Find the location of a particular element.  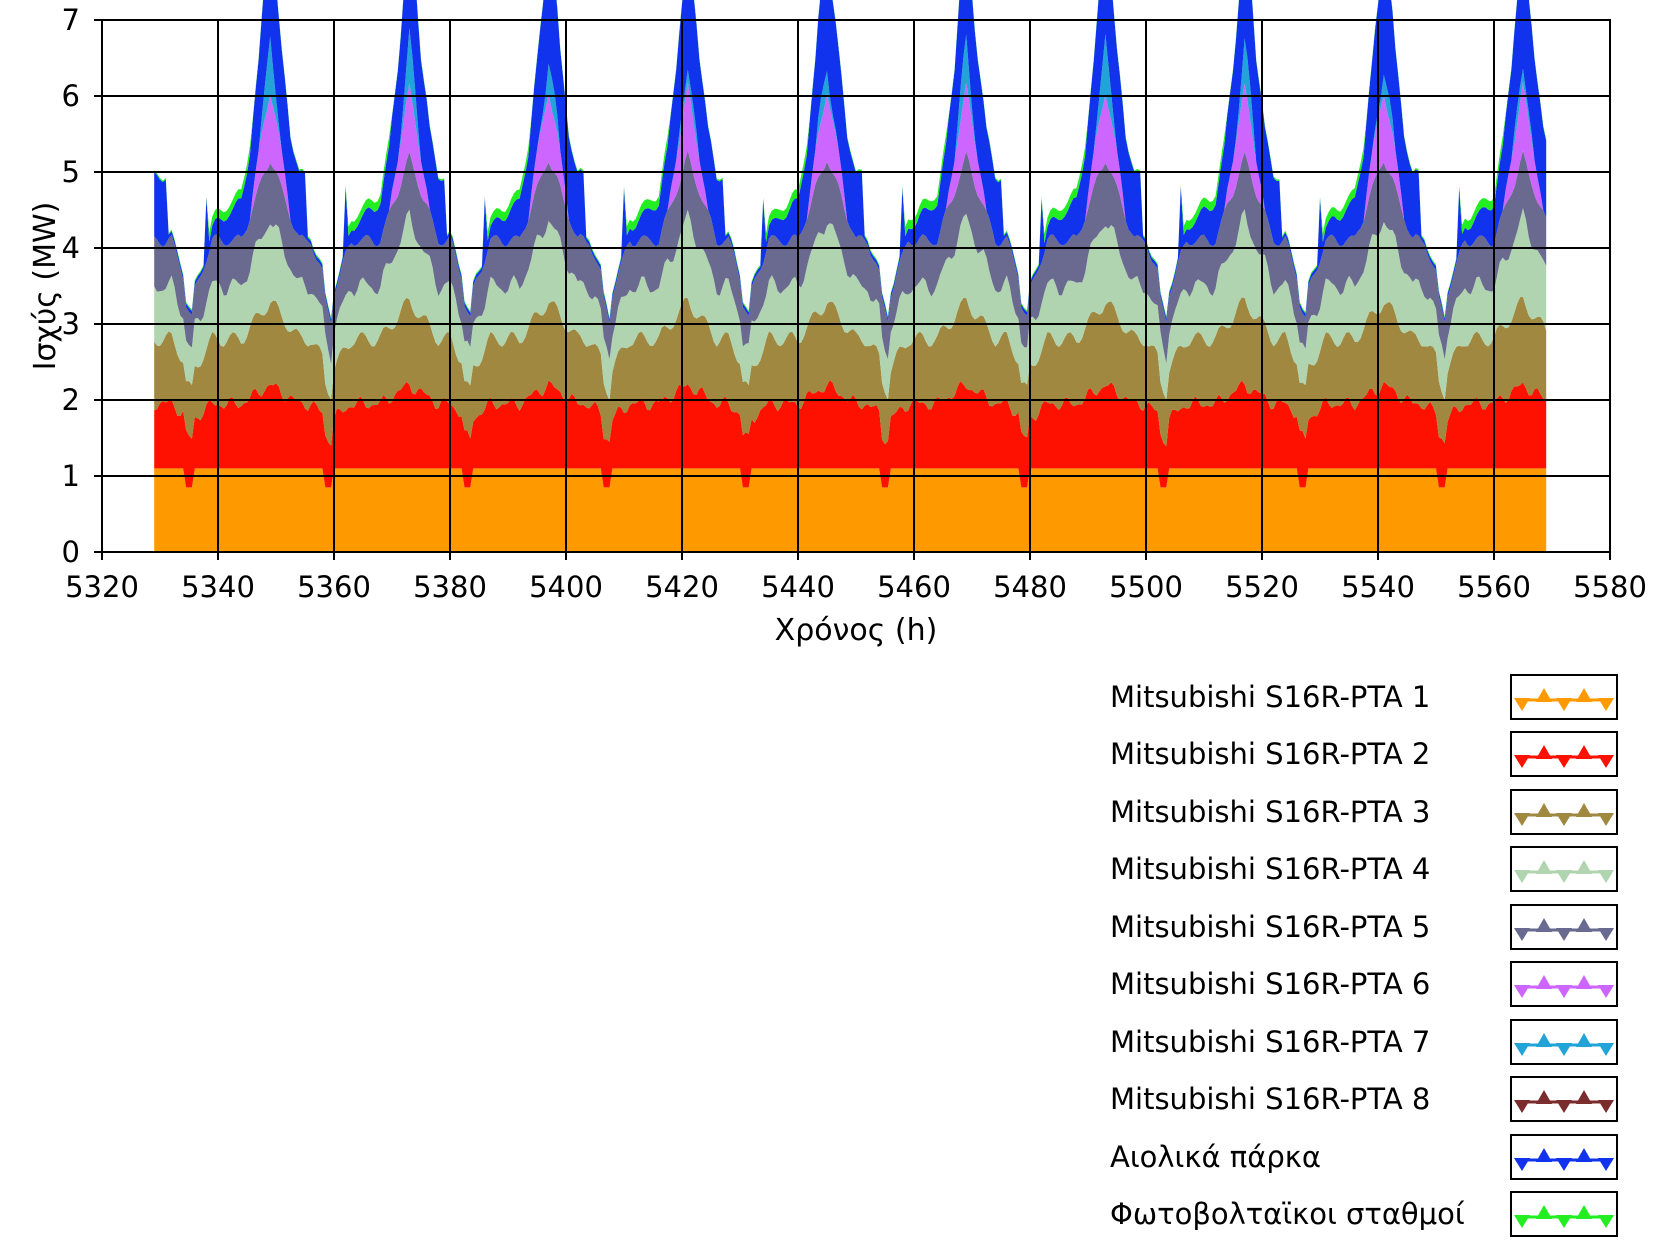

legend-item: Mitsubishi S16R-PTA 3 is located at coordinates (1375, 812).